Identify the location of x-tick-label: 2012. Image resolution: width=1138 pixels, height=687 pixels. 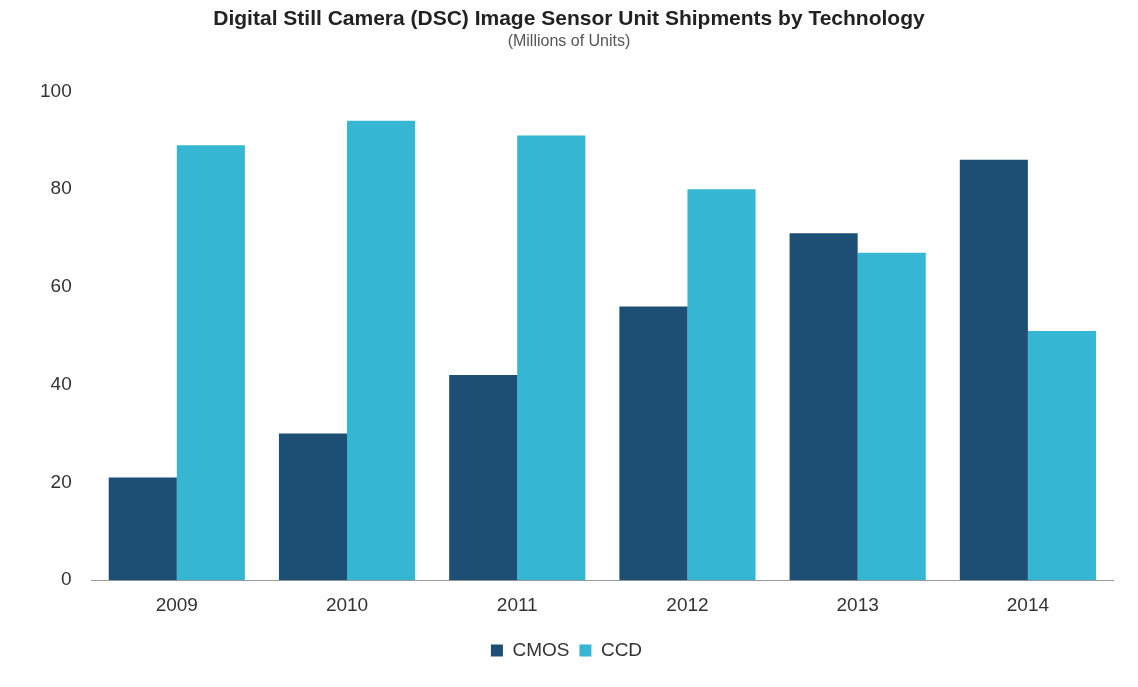
(687, 604).